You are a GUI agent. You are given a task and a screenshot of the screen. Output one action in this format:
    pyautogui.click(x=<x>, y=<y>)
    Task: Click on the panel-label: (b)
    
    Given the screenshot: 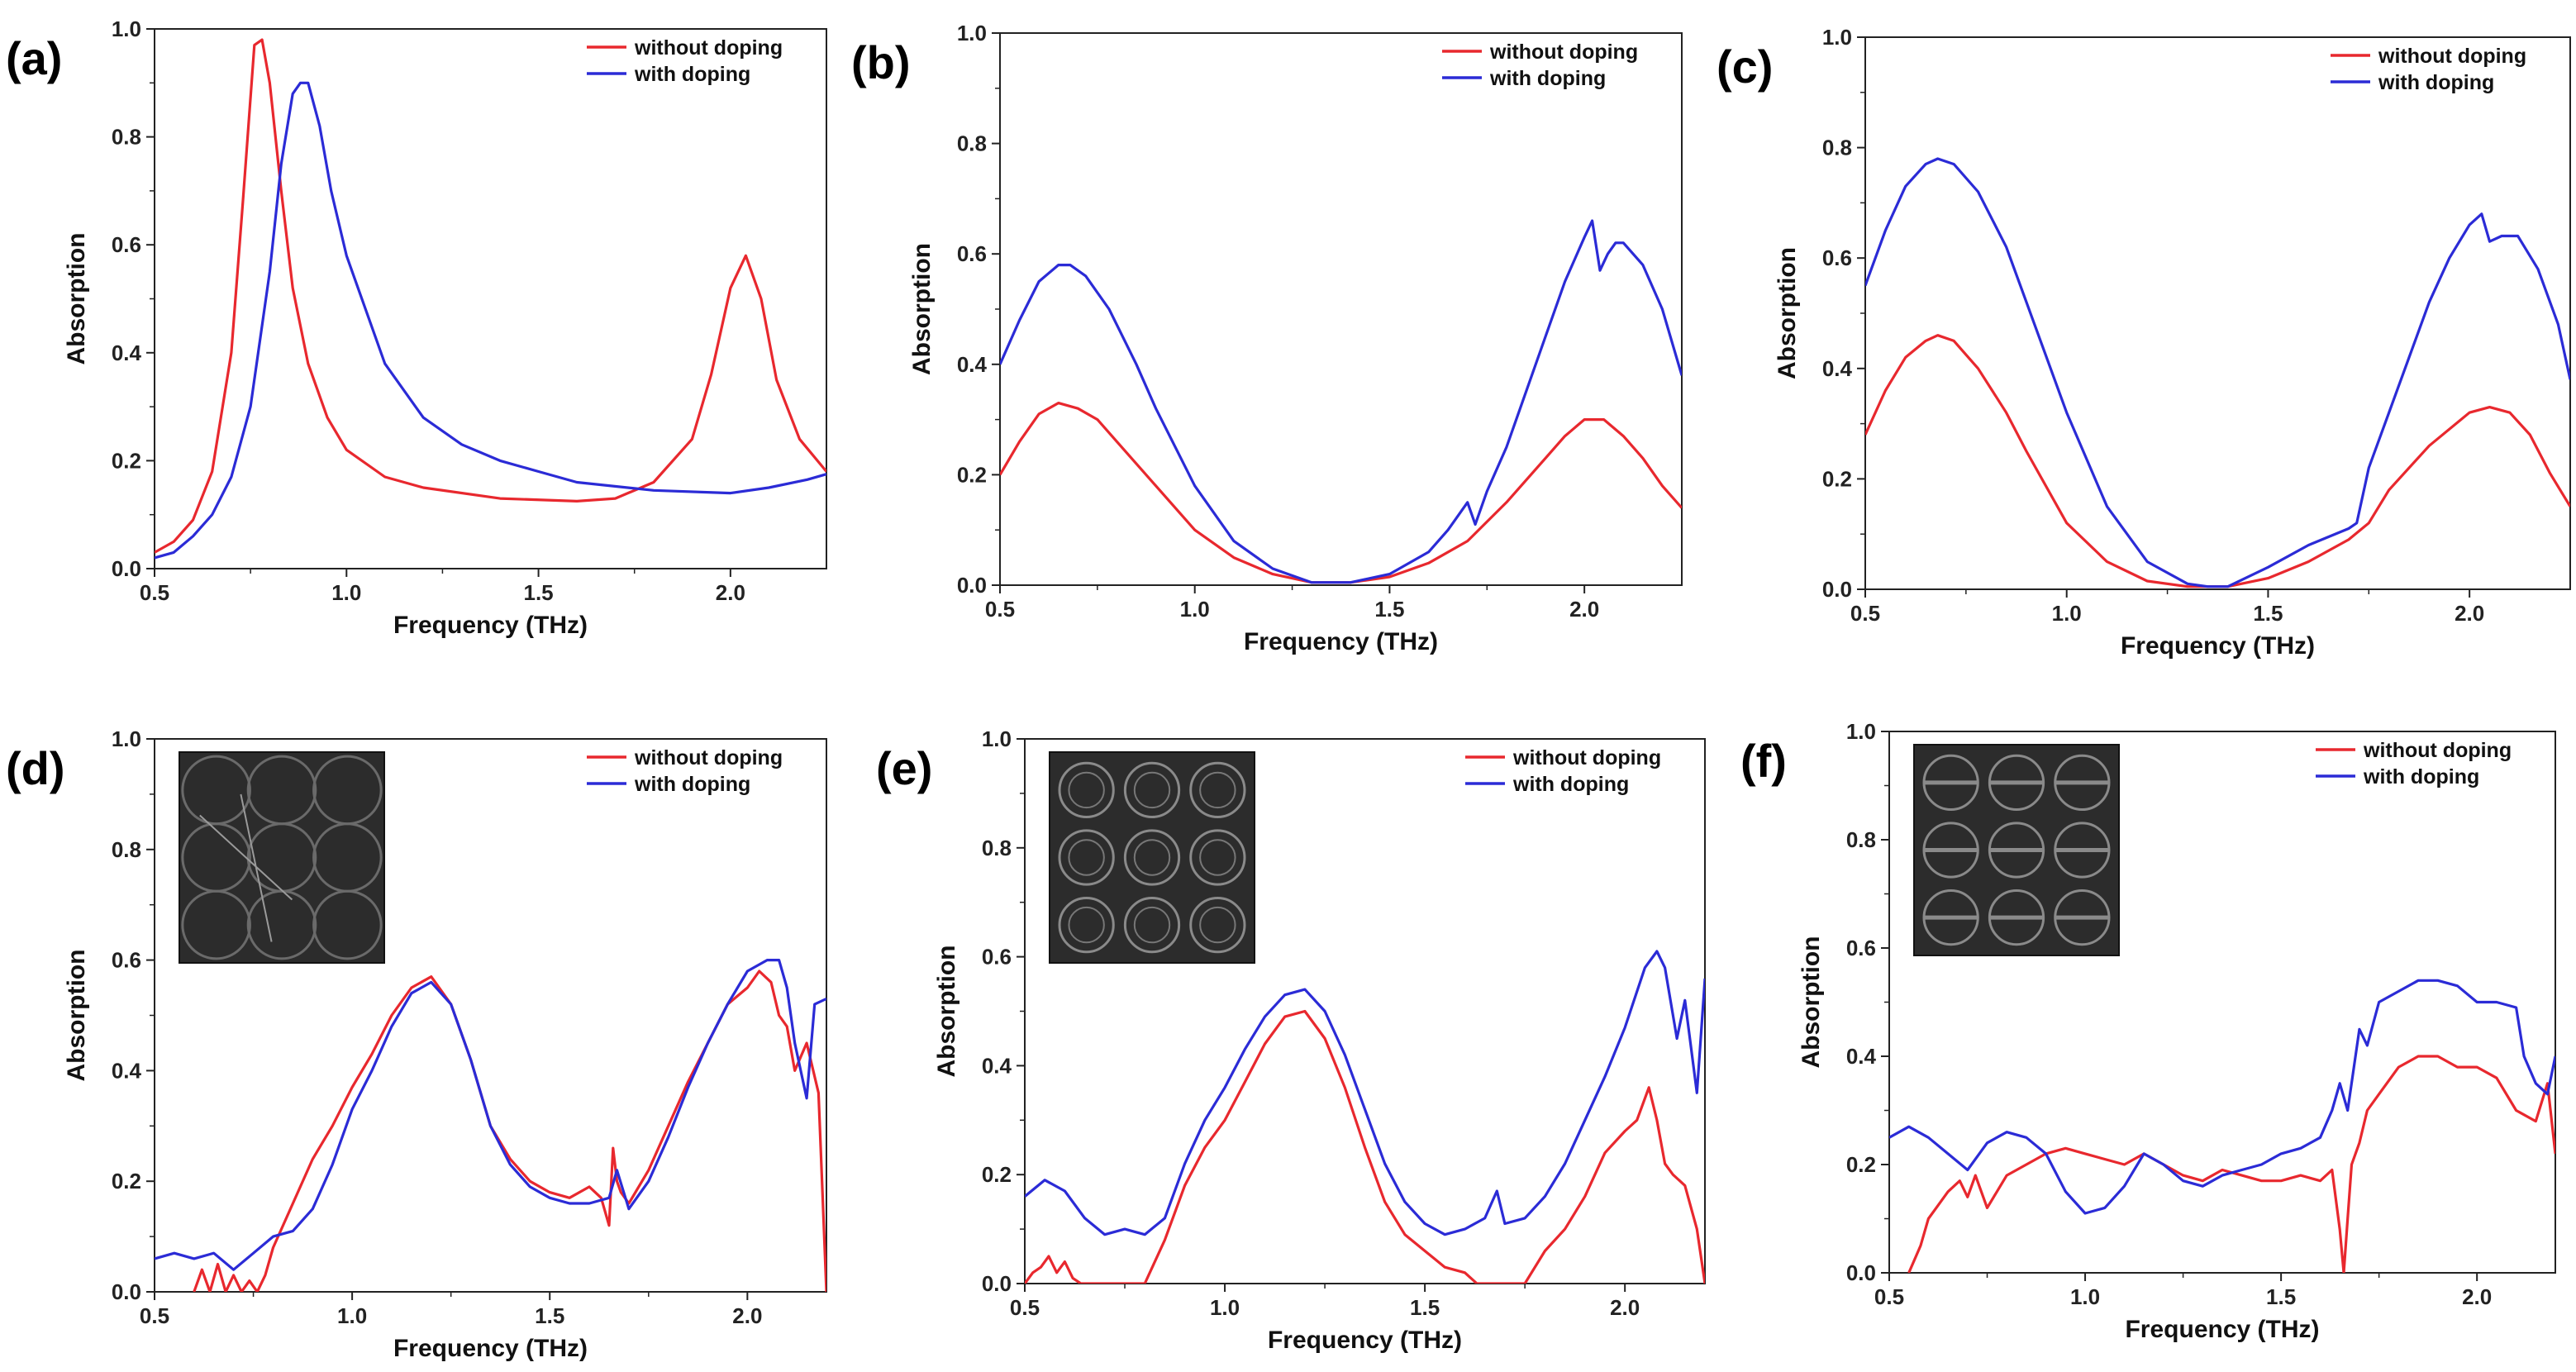 What is the action you would take?
    pyautogui.click(x=881, y=62)
    